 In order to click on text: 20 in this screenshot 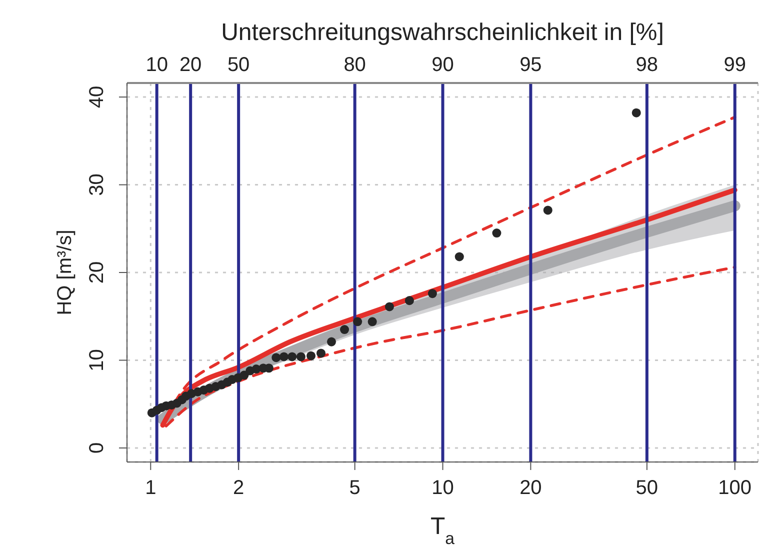, I will do `click(190, 65)`.